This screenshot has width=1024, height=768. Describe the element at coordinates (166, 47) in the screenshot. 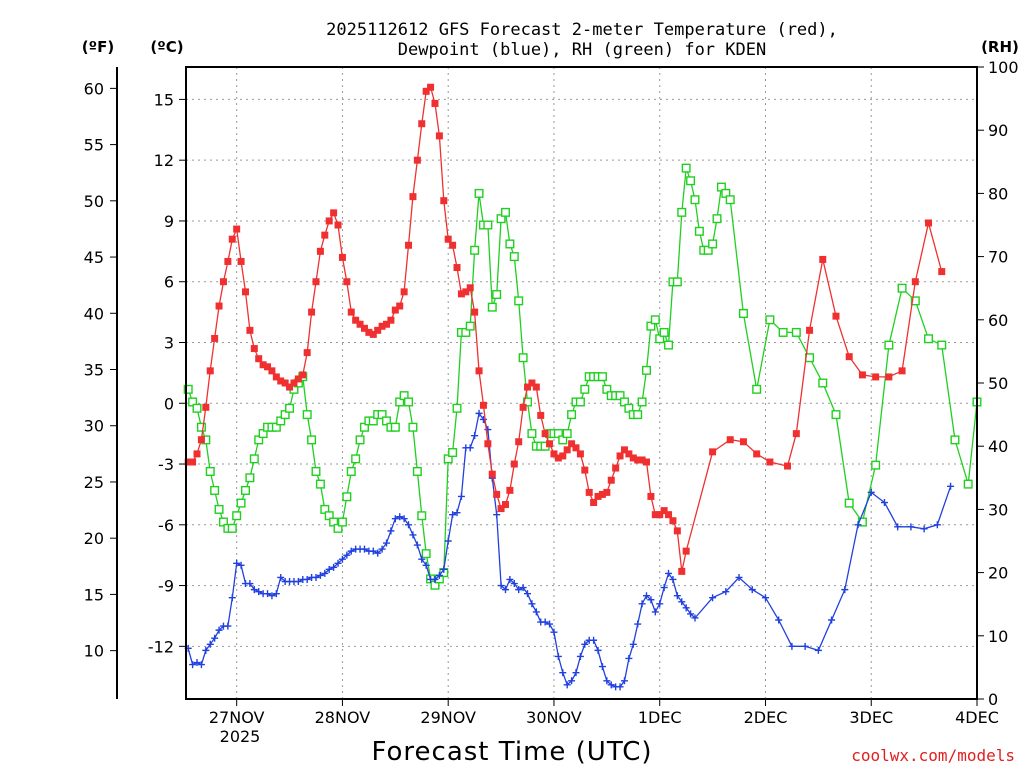

I see `celsius-unit-label: (ºC)` at that location.